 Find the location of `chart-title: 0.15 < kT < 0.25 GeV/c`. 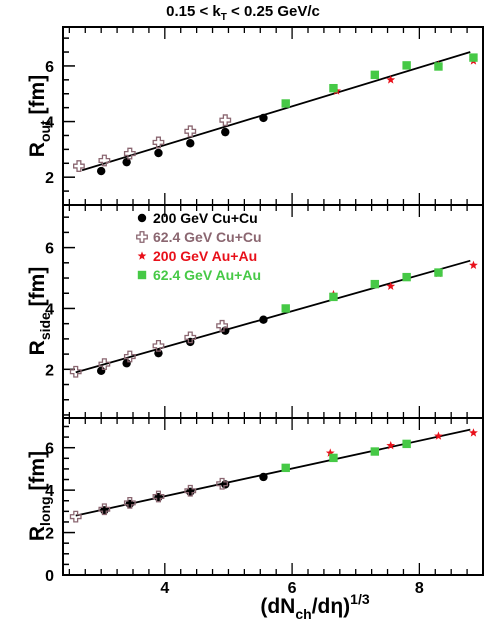

chart-title: 0.15 < kT < 0.25 GeV/c is located at coordinates (243, 13).